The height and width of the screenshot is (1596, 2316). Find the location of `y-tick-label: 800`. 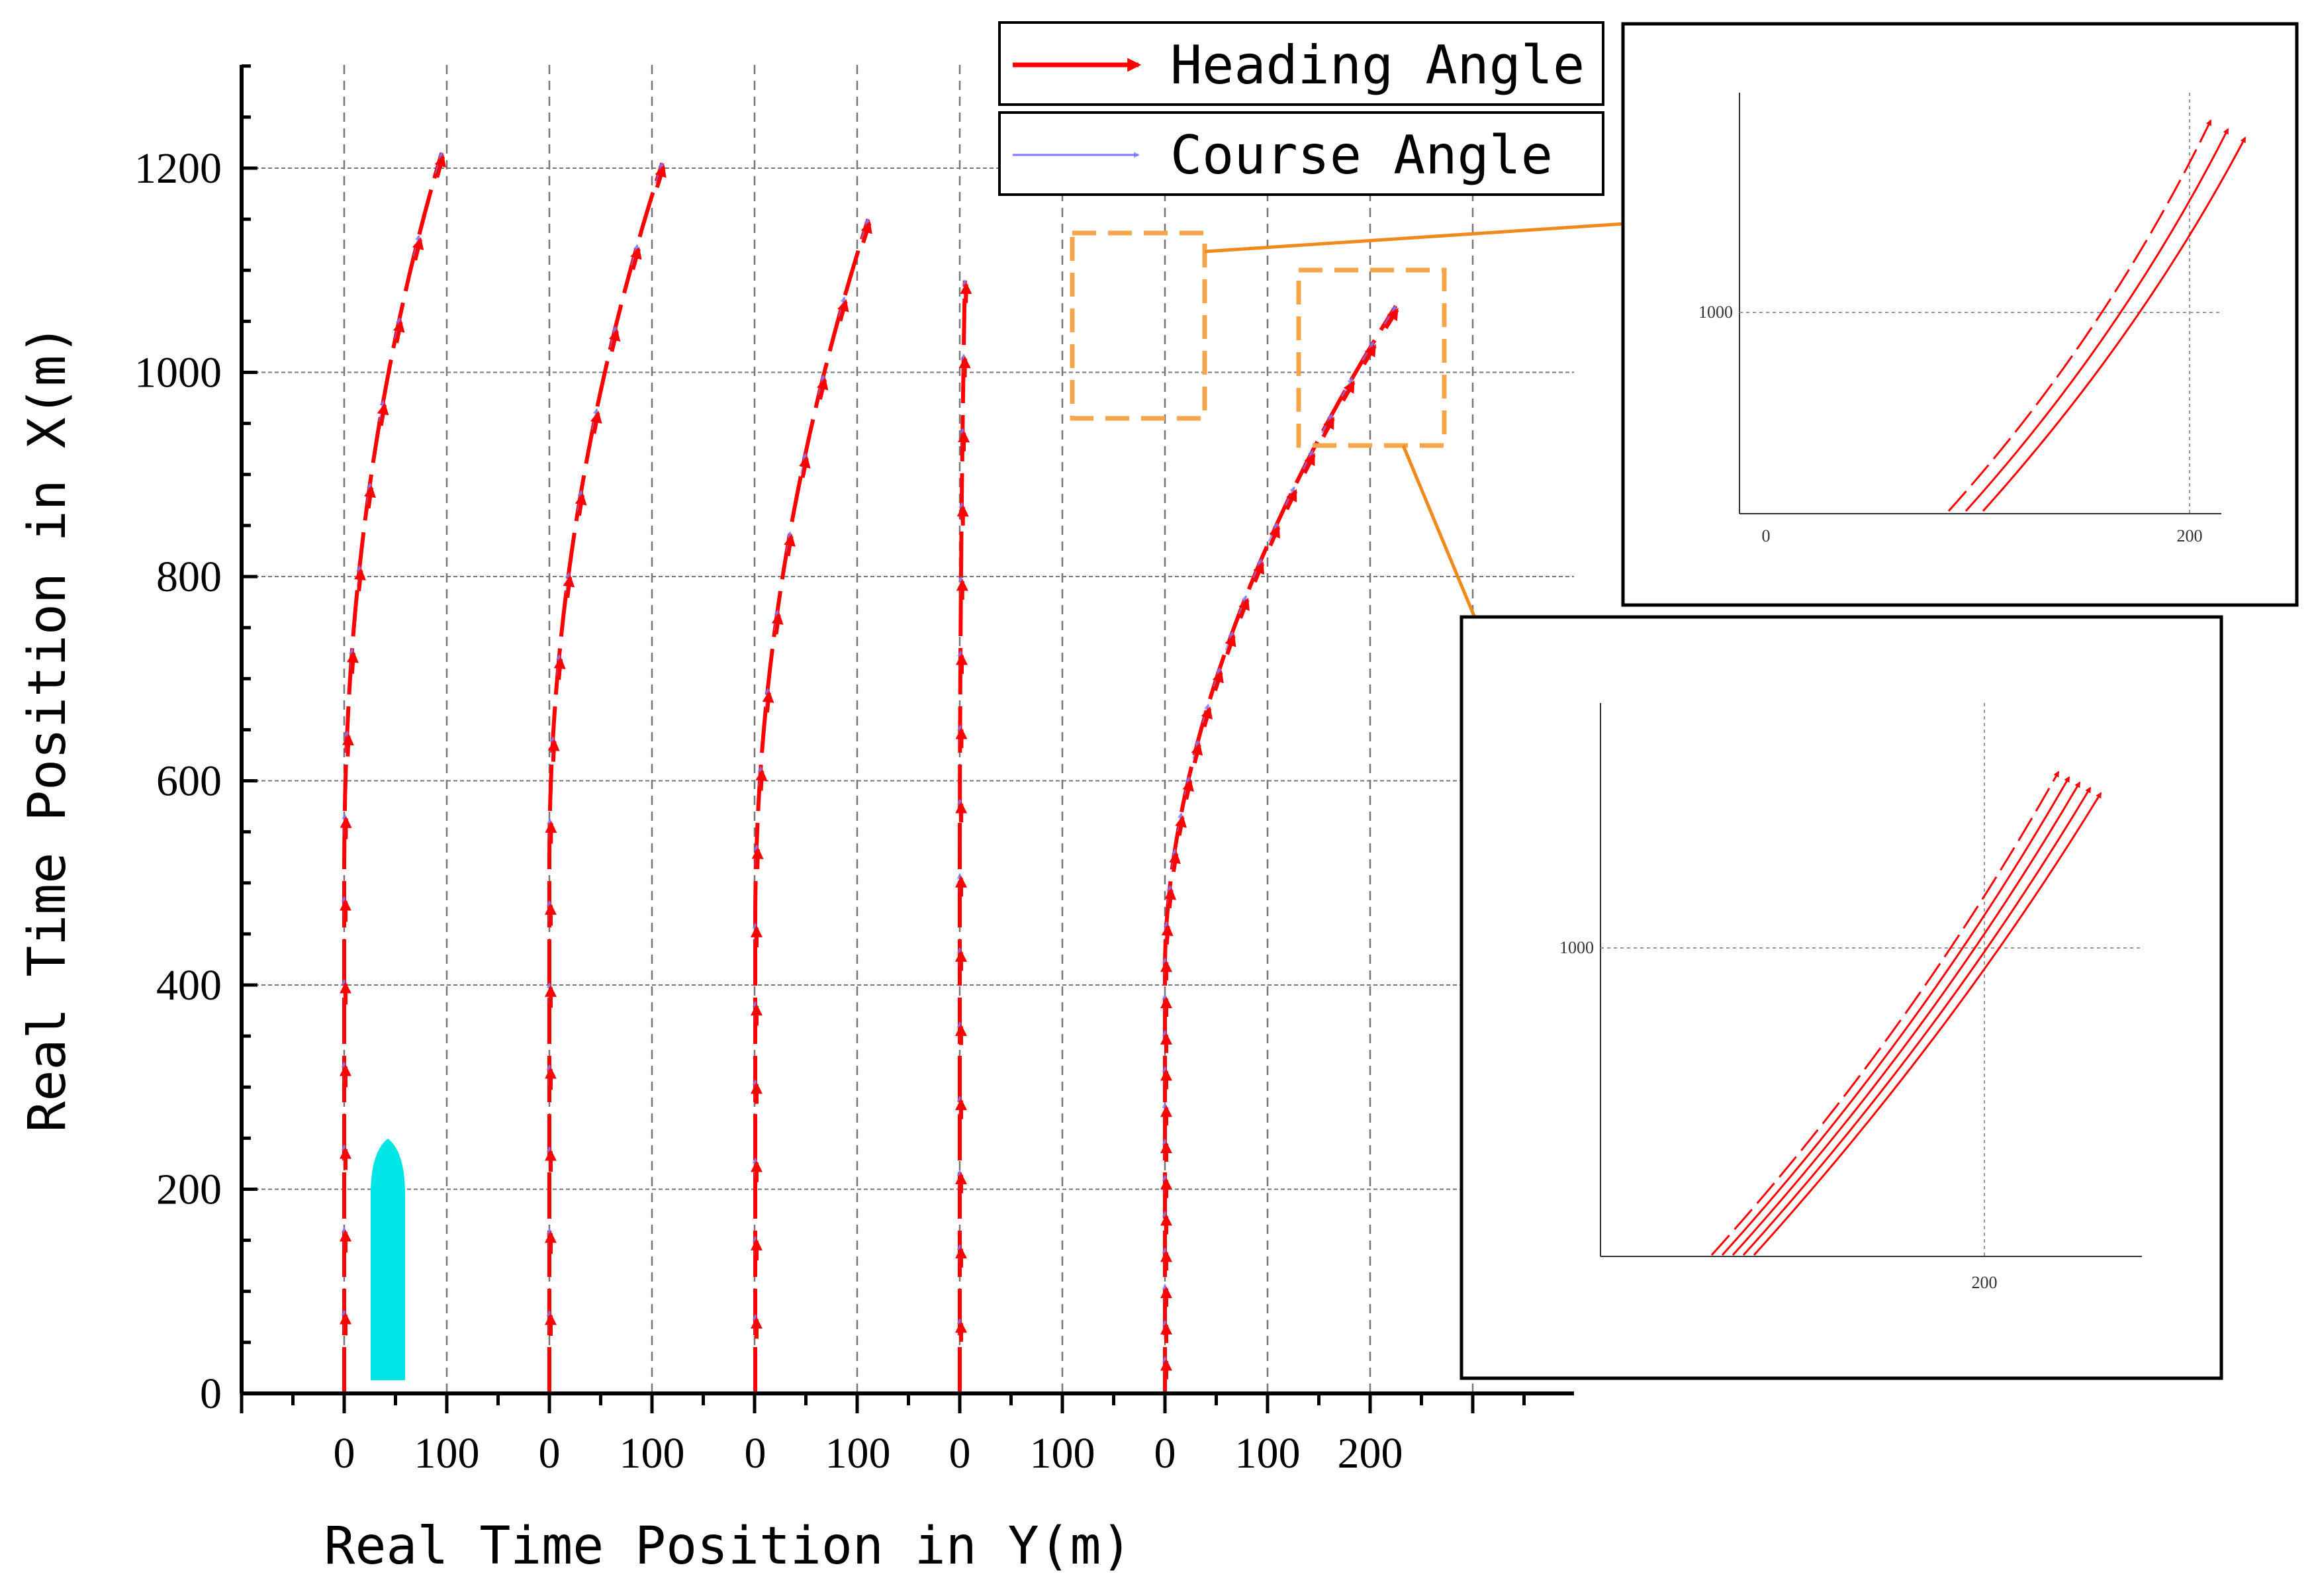

y-tick-label: 800 is located at coordinates (189, 577).